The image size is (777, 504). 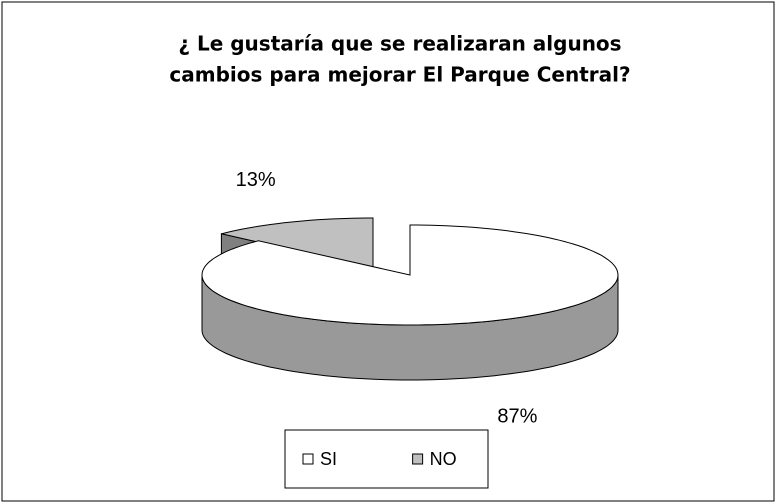 What do you see at coordinates (386, 459) in the screenshot?
I see `legend-box` at bounding box center [386, 459].